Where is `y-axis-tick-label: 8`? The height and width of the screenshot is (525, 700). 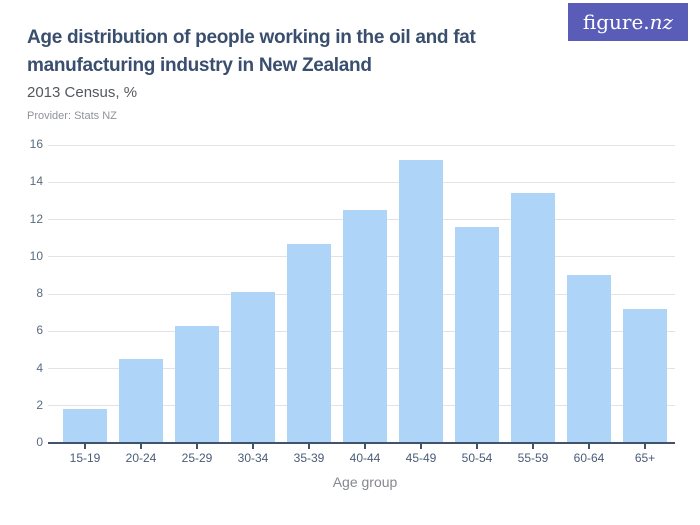
y-axis-tick-label: 8 is located at coordinates (39, 293).